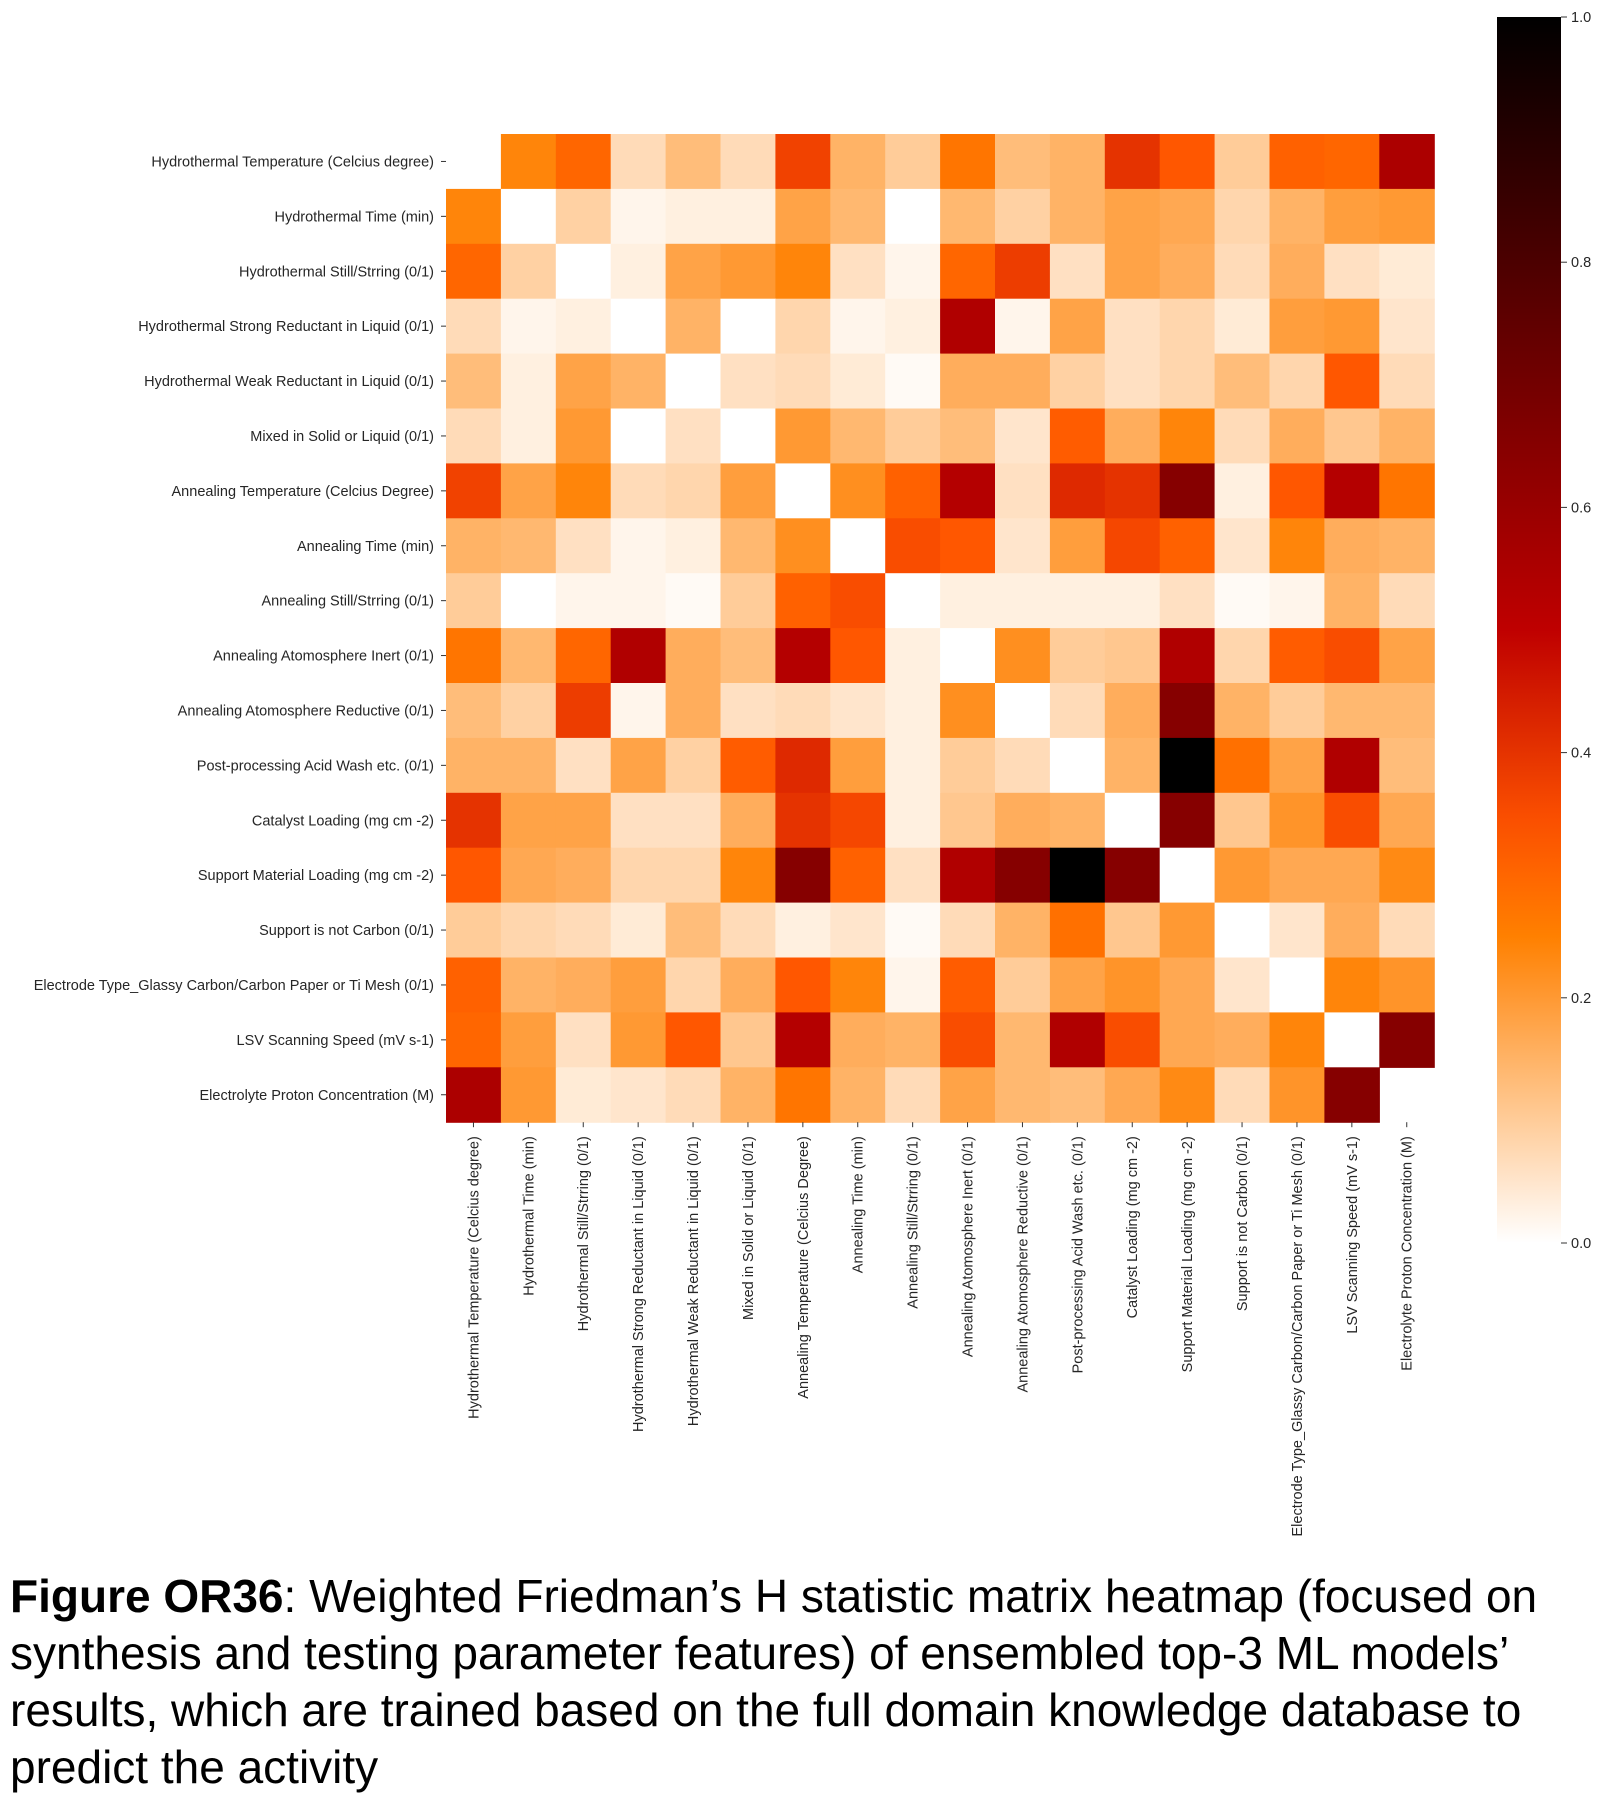 This screenshot has width=1606, height=1798. What do you see at coordinates (1353, 1234) in the screenshot?
I see `column-label: LSV Scanning Speed (mV s-1)` at bounding box center [1353, 1234].